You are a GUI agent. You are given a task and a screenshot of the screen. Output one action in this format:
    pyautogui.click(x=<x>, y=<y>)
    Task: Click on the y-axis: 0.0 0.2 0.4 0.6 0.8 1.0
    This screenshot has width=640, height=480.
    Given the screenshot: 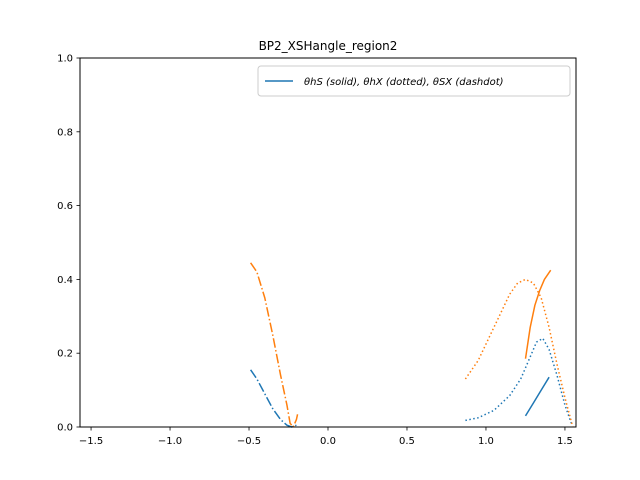 What is the action you would take?
    pyautogui.click(x=68, y=244)
    